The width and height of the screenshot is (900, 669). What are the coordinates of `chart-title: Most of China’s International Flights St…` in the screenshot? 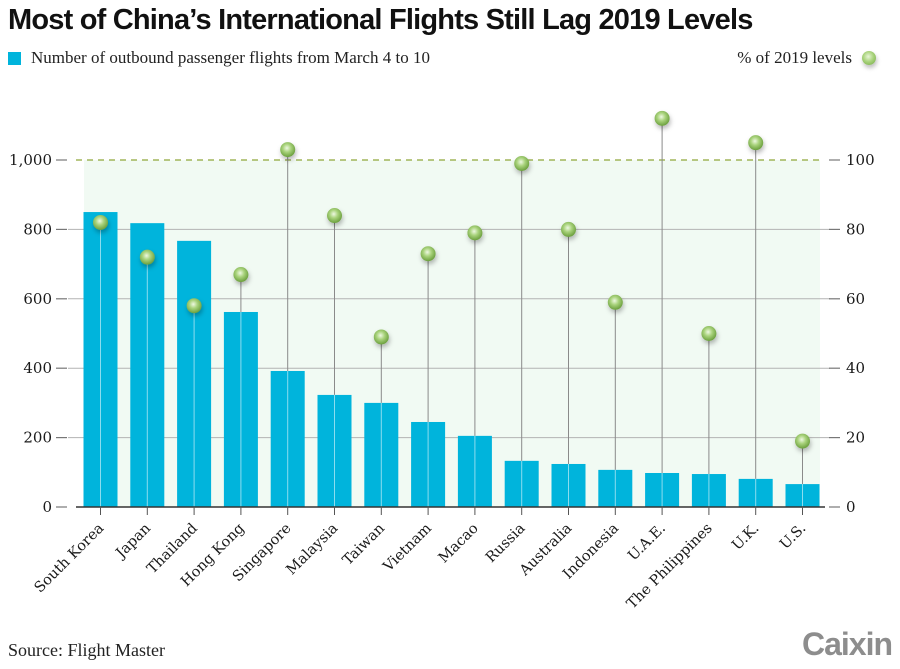 It's located at (380, 20).